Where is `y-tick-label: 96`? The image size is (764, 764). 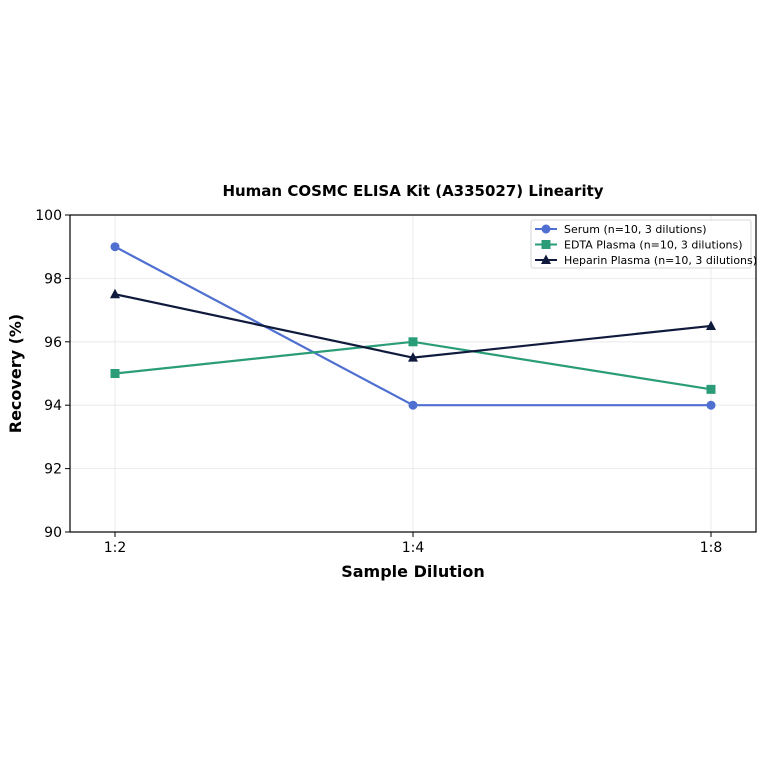 y-tick-label: 96 is located at coordinates (53, 343).